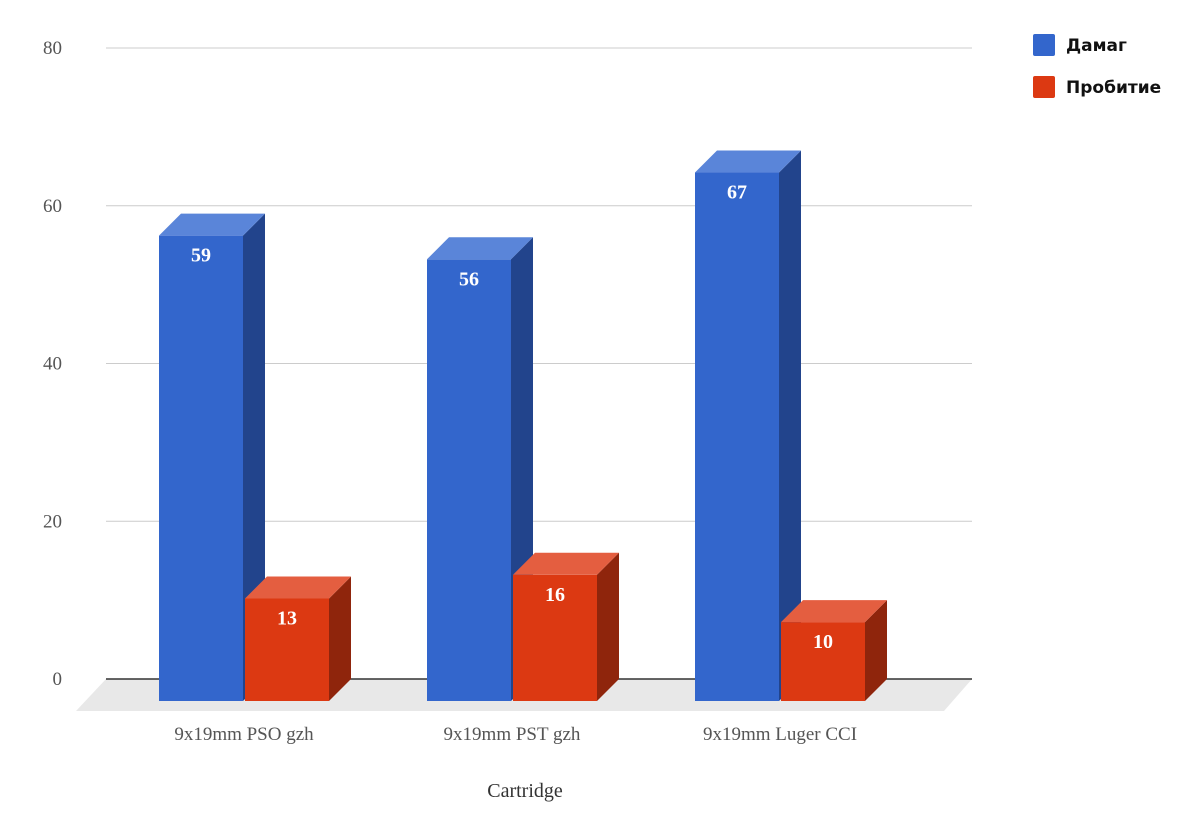 The width and height of the screenshot is (1190, 826). Describe the element at coordinates (555, 595) in the screenshot. I see `data-label: 16` at that location.